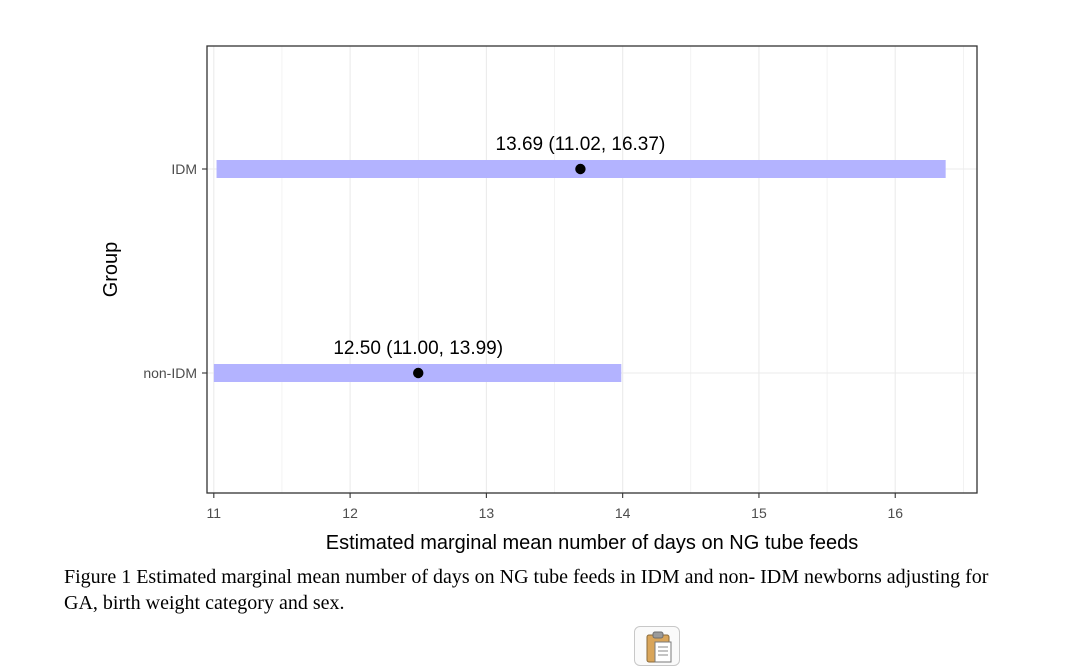  I want to click on y-tick-label: non-IDM, so click(170, 373).